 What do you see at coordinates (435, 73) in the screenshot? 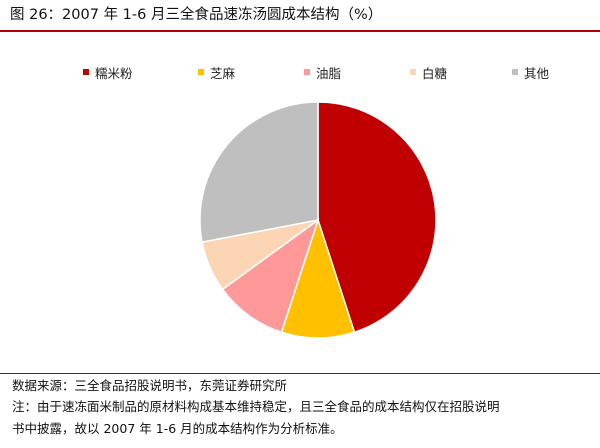
I see `legend-label: 白糖` at bounding box center [435, 73].